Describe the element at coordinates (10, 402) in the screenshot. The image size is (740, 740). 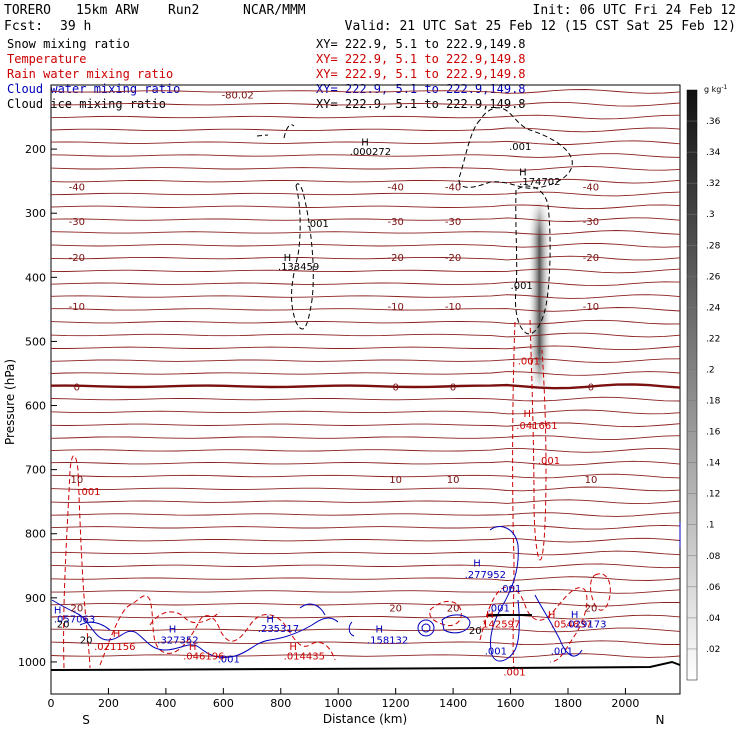
I see `y-axis-title: Pressure (hPa)` at that location.